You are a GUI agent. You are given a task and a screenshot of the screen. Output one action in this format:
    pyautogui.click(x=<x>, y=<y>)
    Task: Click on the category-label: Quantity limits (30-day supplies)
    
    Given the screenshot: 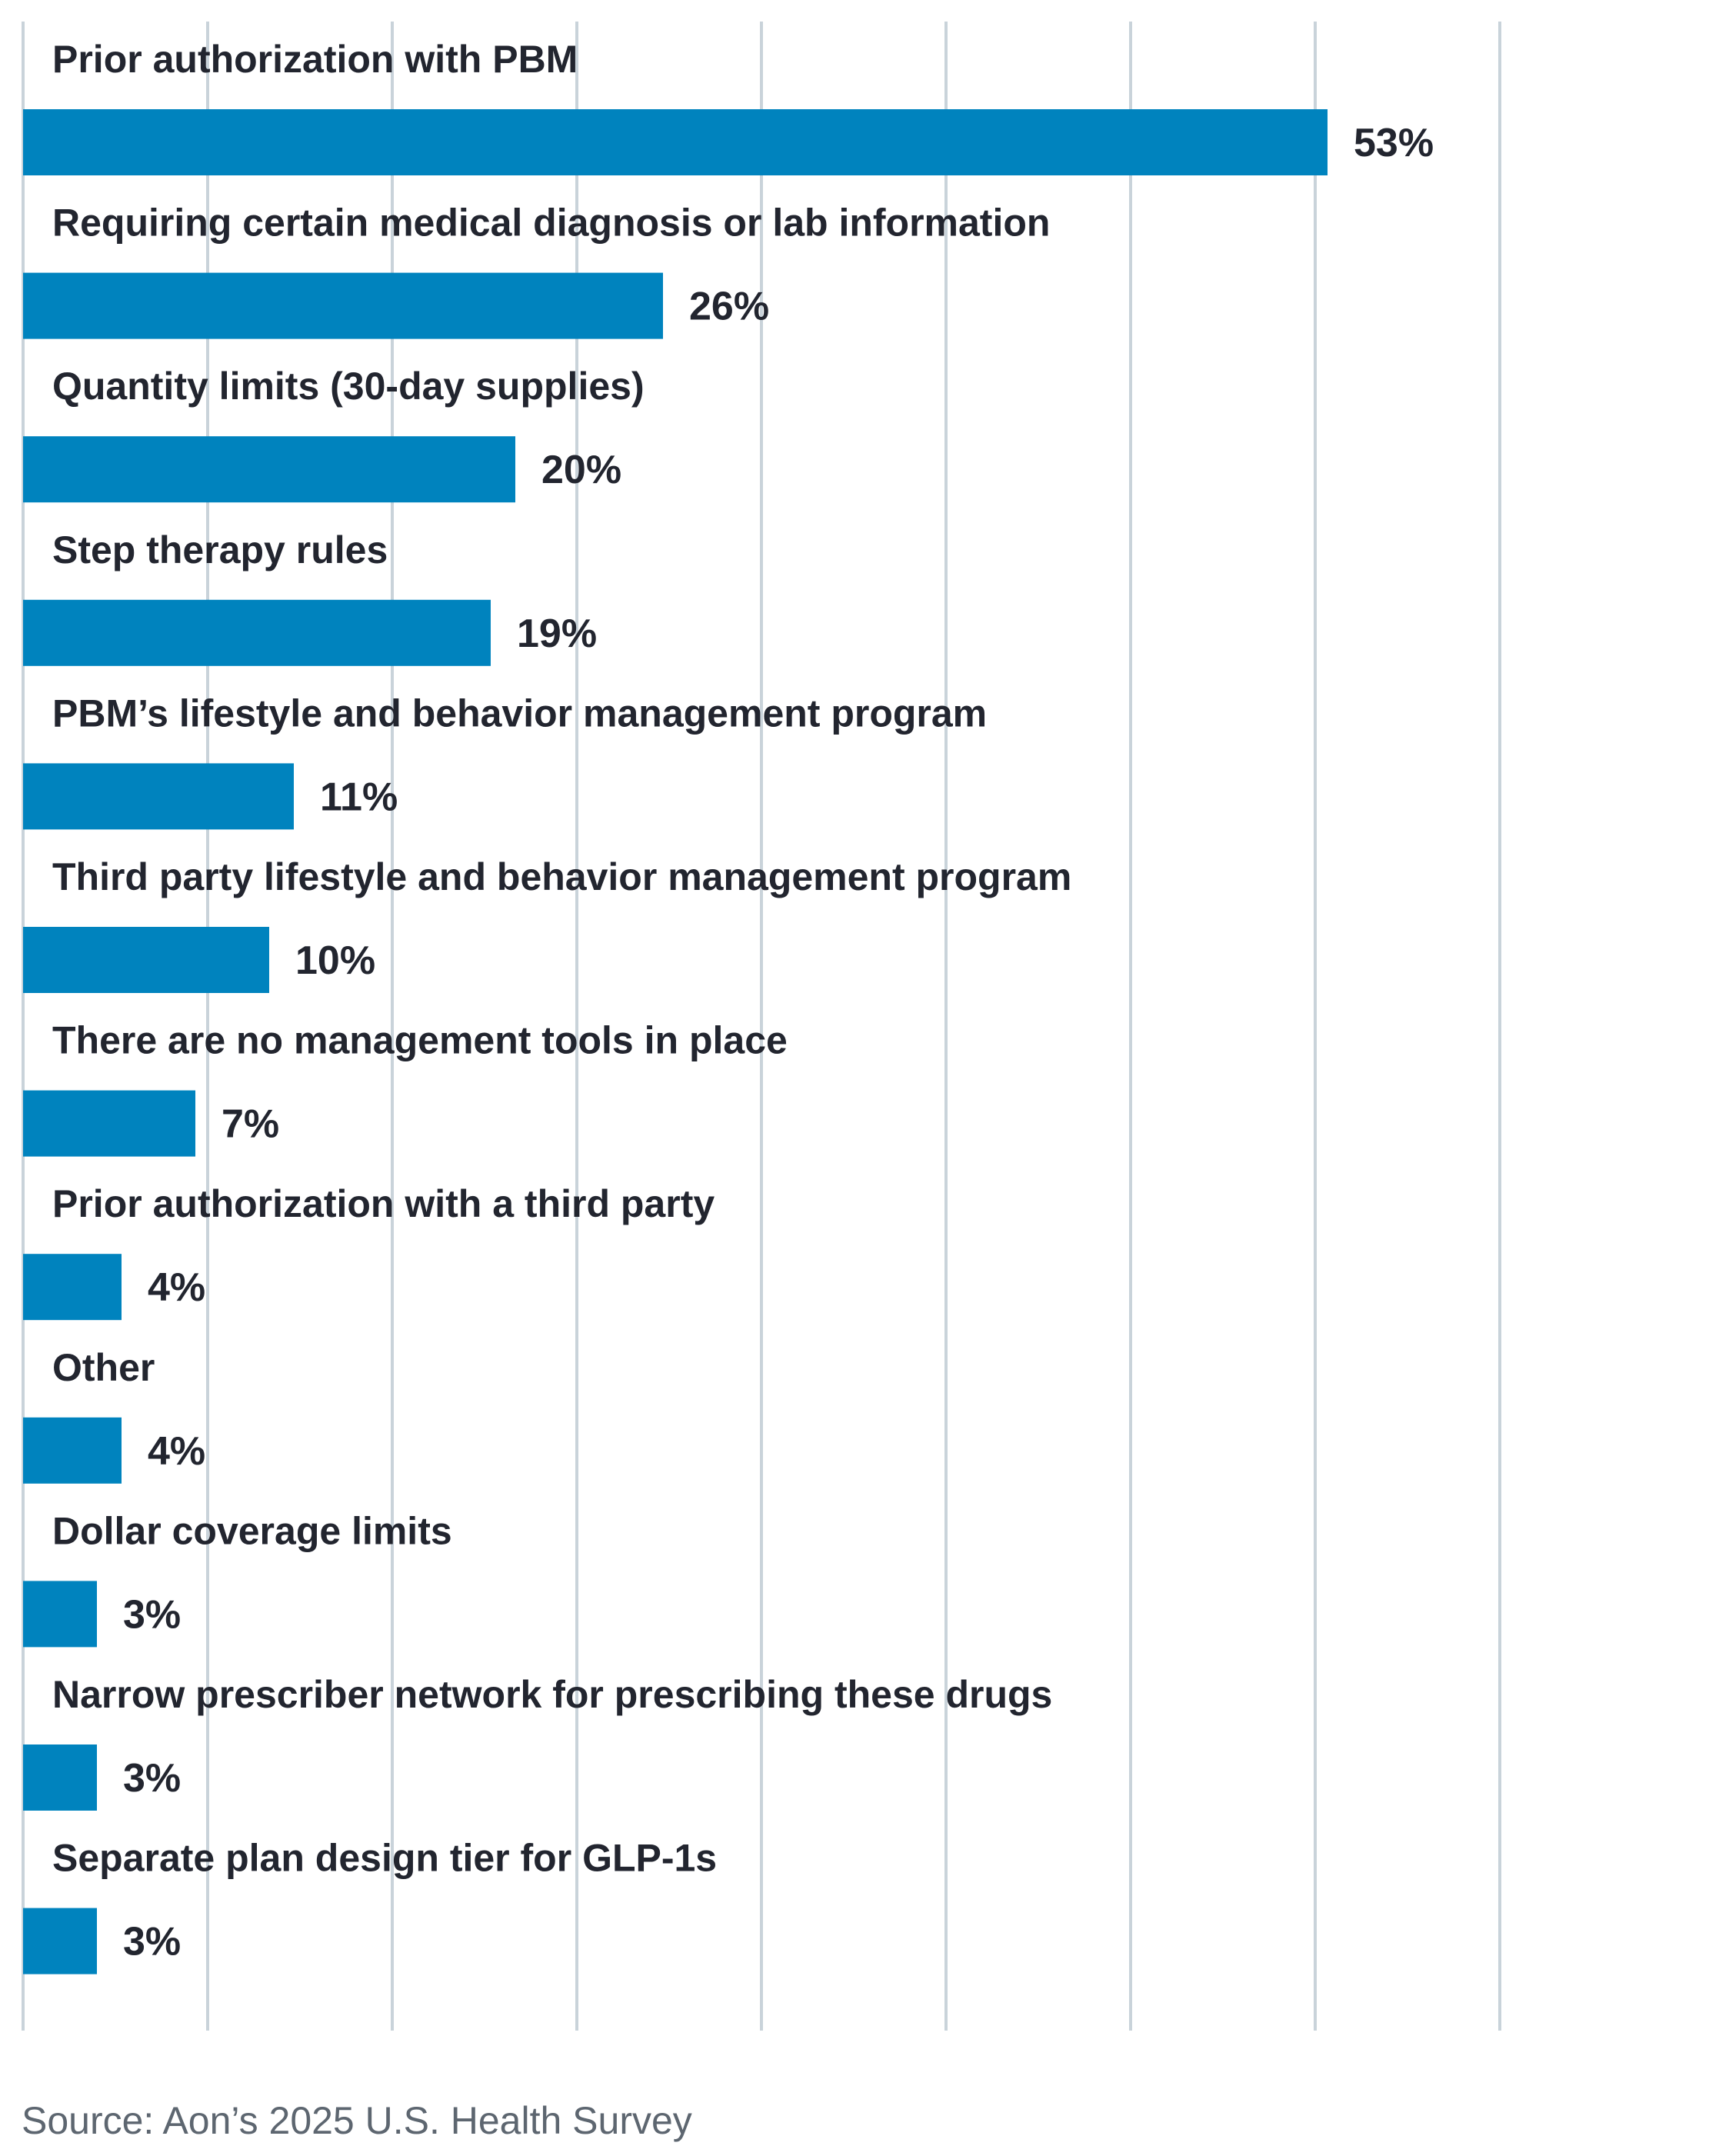 What is the action you would take?
    pyautogui.click(x=349, y=387)
    